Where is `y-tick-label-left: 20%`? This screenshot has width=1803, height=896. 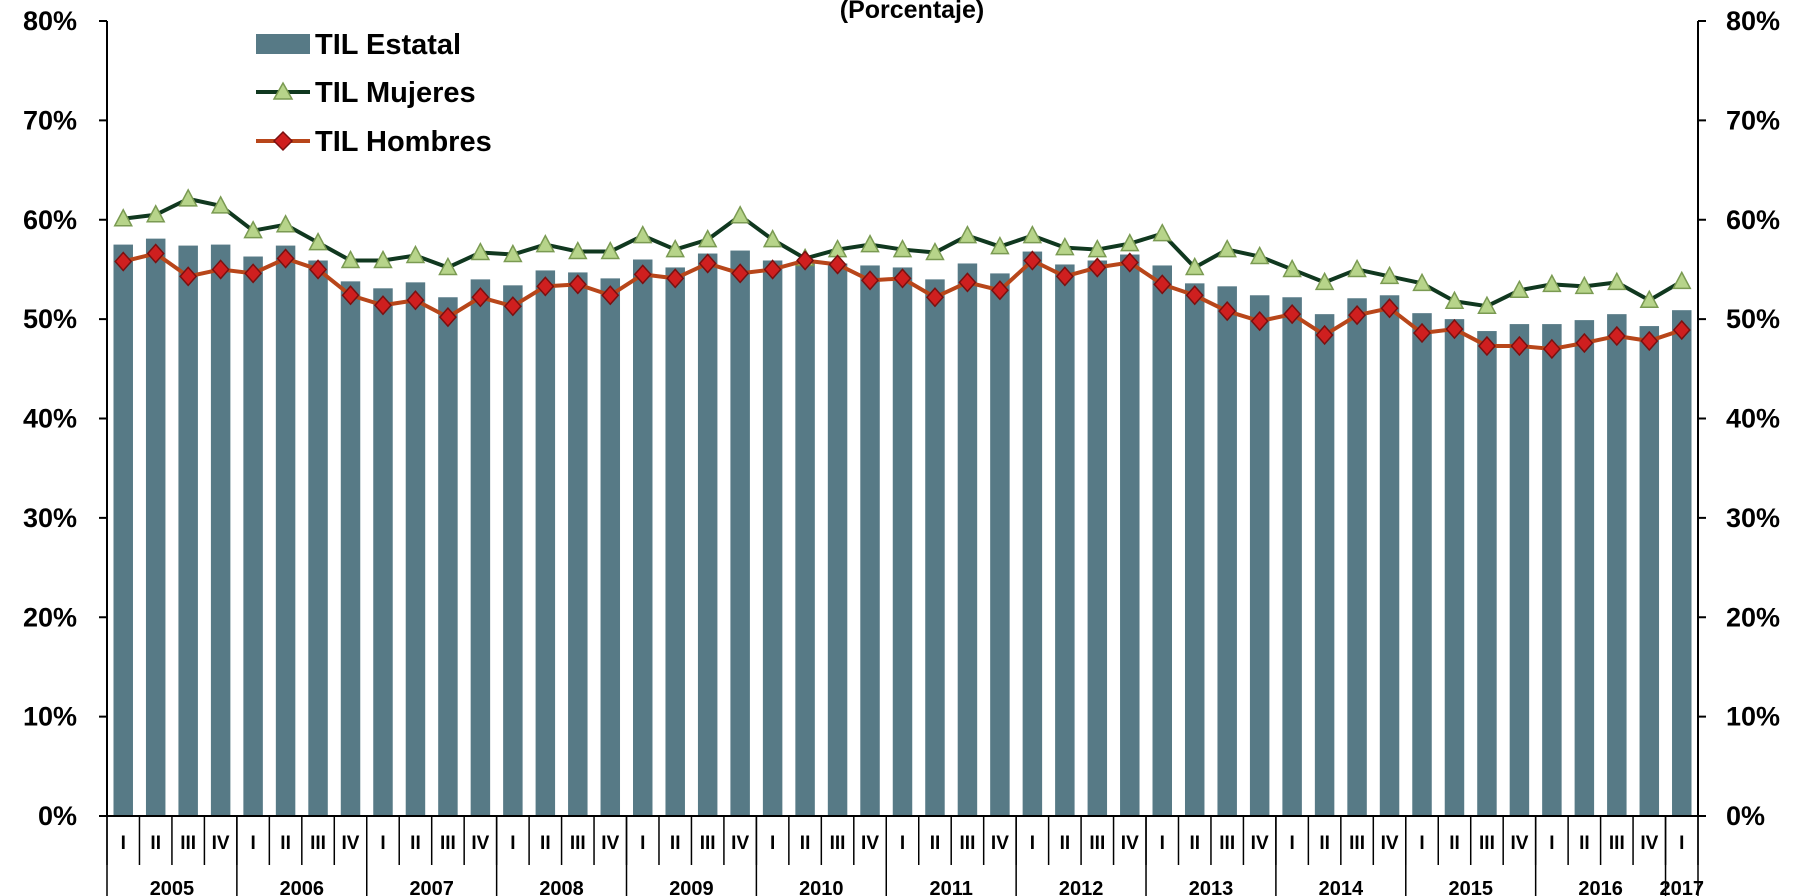
y-tick-label-left: 20% is located at coordinates (50, 617).